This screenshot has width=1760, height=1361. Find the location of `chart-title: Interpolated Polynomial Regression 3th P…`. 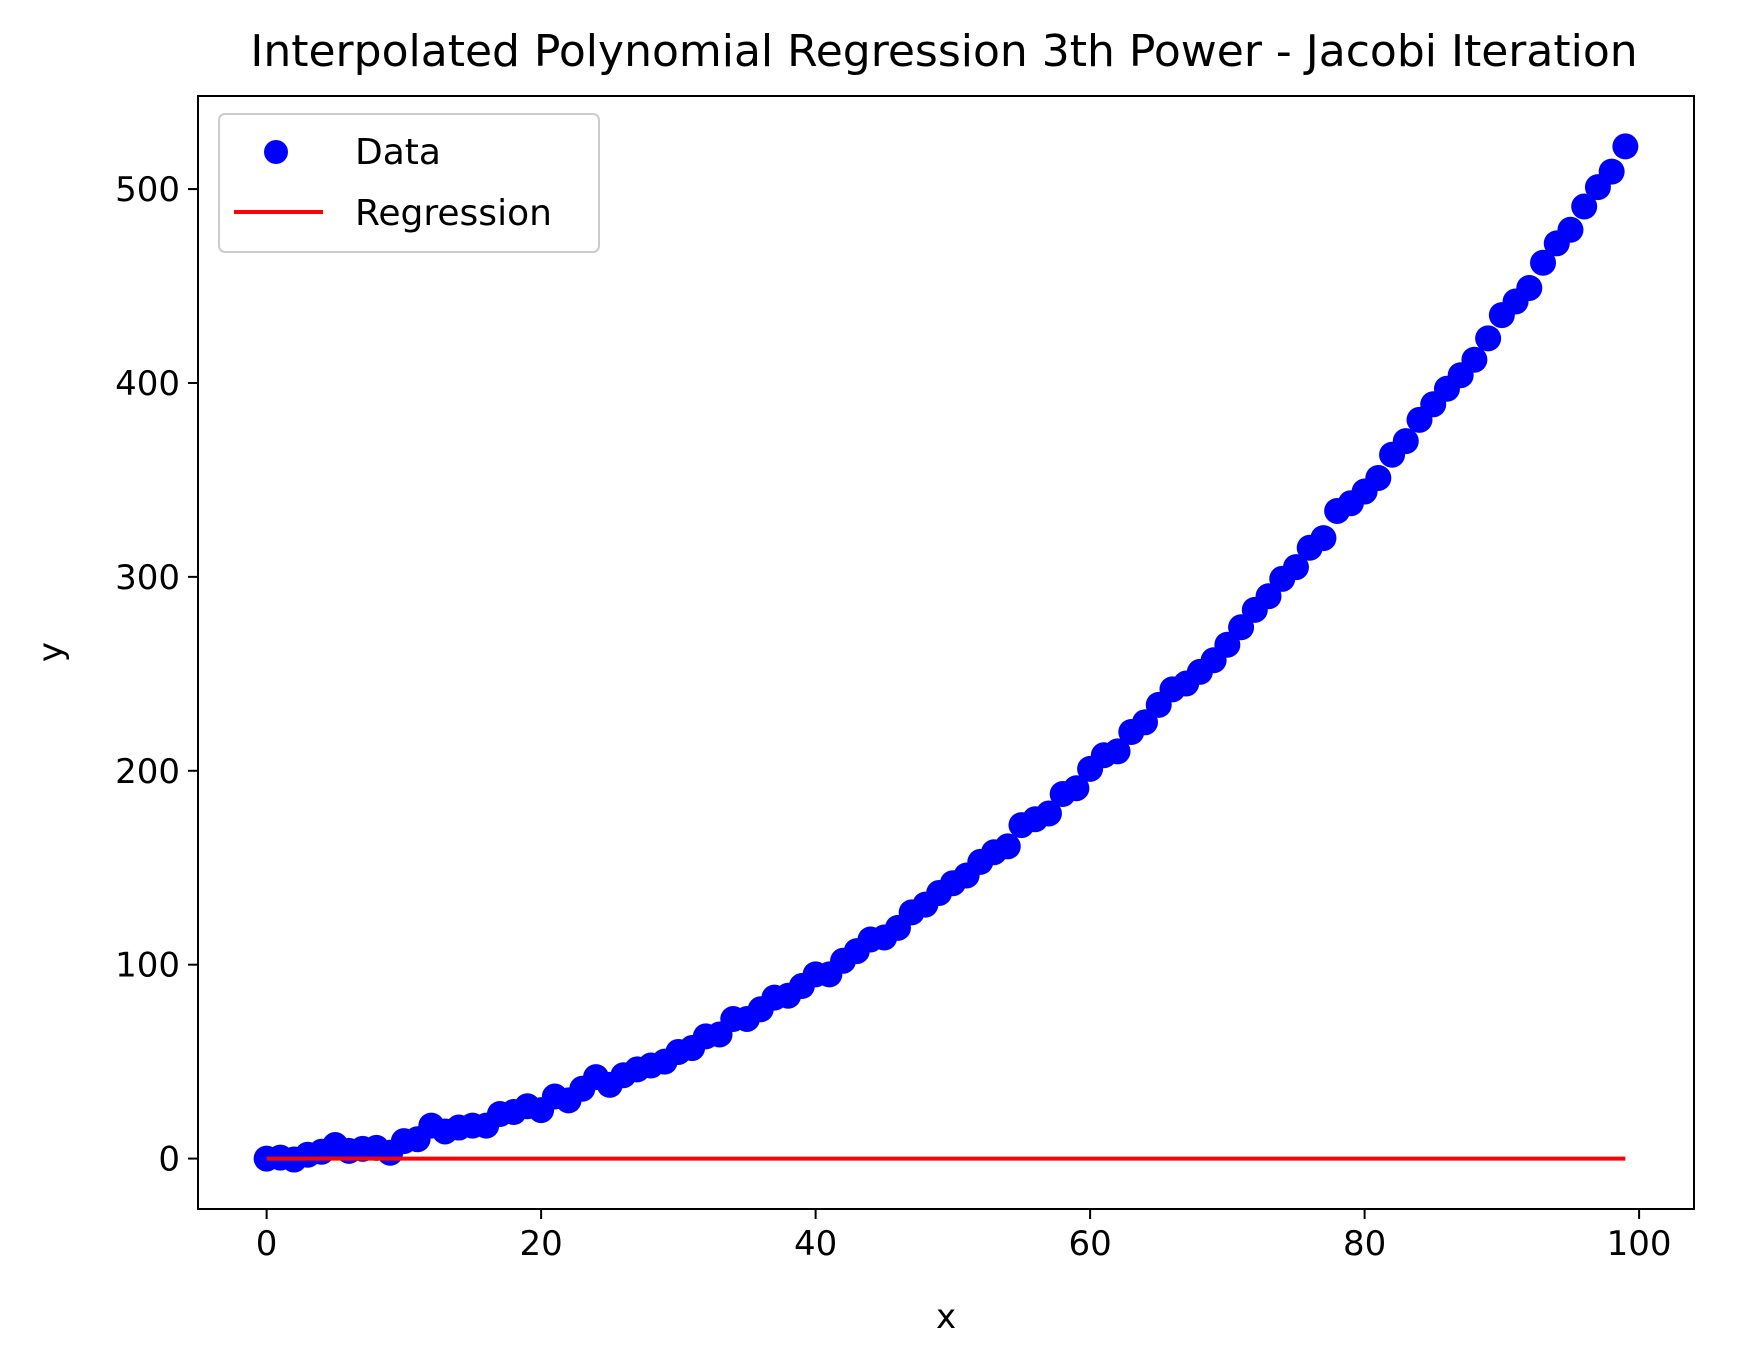

chart-title: Interpolated Polynomial Regression 3th P… is located at coordinates (943, 51).